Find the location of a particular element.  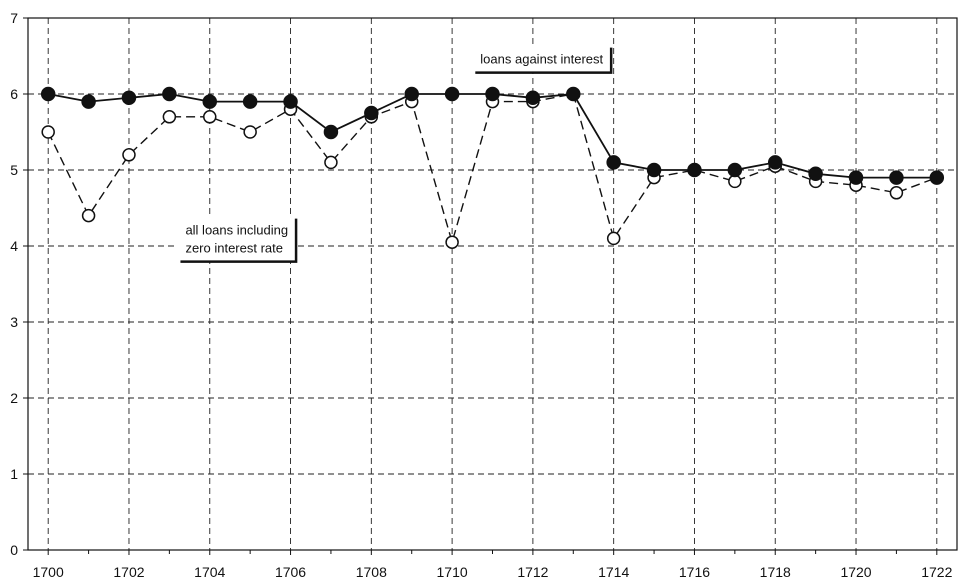

y-tick-label: 4 is located at coordinates (14, 246).